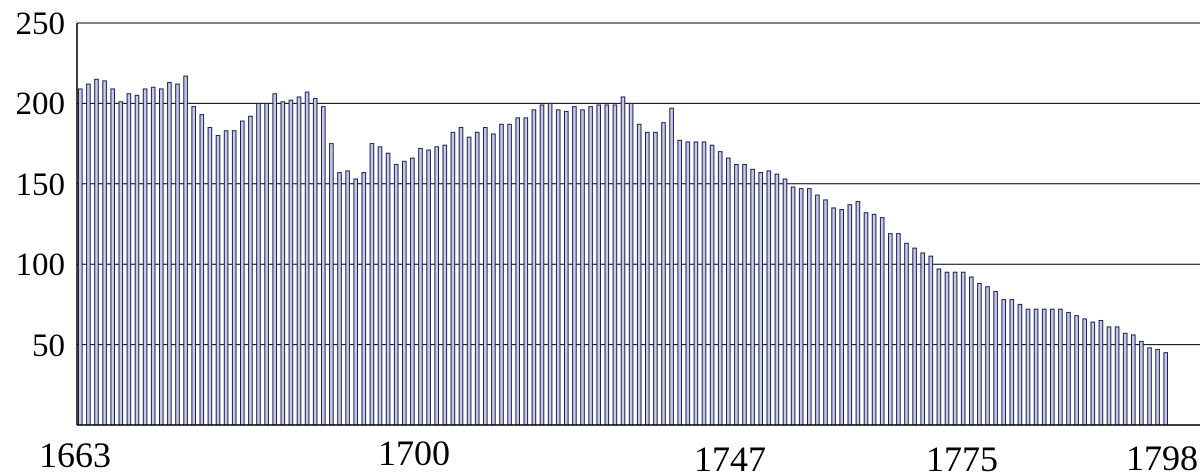 The image size is (1200, 475). What do you see at coordinates (414, 453) in the screenshot?
I see `x-tick-label: 1700` at bounding box center [414, 453].